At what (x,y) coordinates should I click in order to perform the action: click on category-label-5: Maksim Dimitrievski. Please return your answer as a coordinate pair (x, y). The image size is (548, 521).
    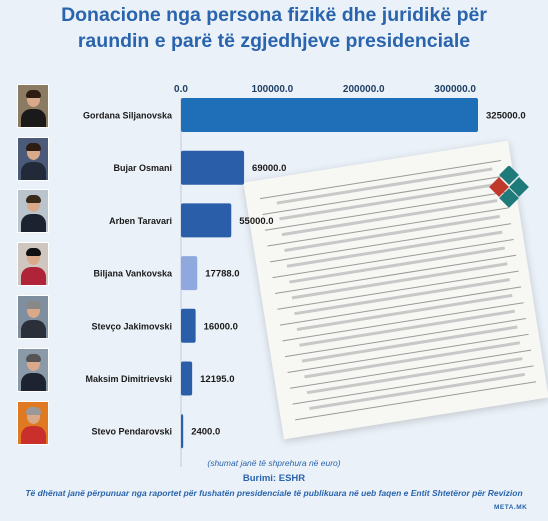
    Looking at the image, I should click on (128, 379).